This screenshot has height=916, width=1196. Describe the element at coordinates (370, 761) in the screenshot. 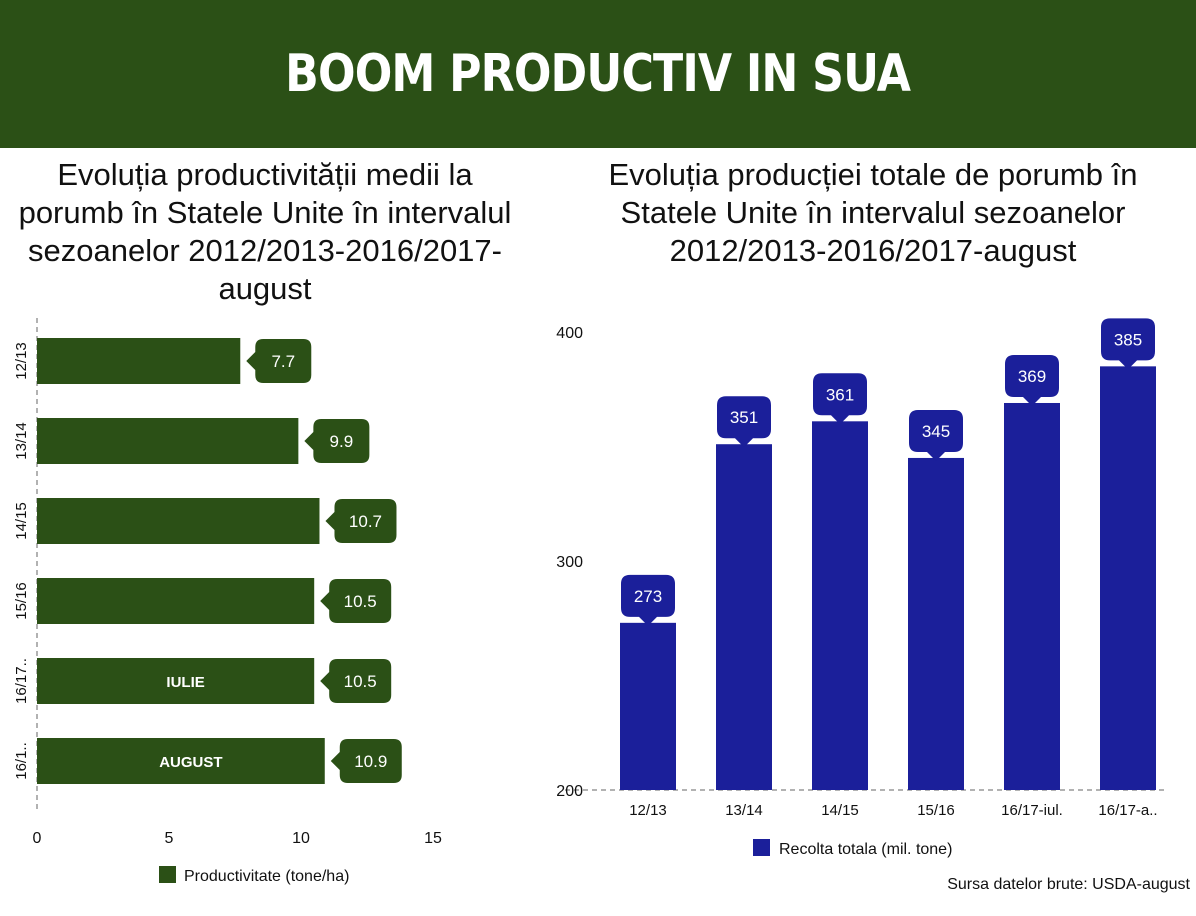

I see `data-label-5: 10.9` at that location.